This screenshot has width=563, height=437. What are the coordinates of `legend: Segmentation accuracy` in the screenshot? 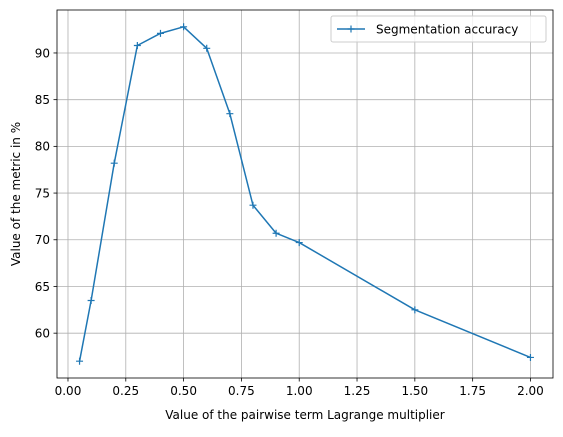 It's located at (438, 29).